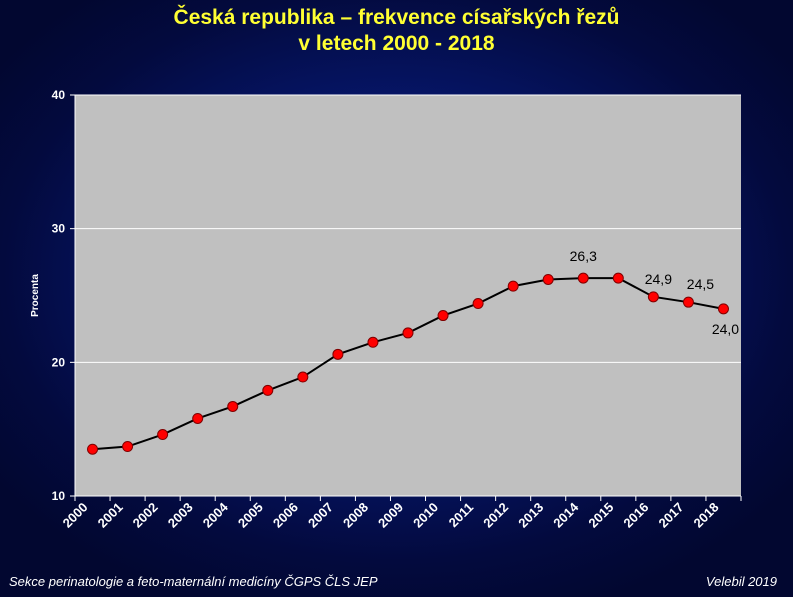 The width and height of the screenshot is (793, 597). Describe the element at coordinates (110, 515) in the screenshot. I see `x-tick-label: 2001` at that location.